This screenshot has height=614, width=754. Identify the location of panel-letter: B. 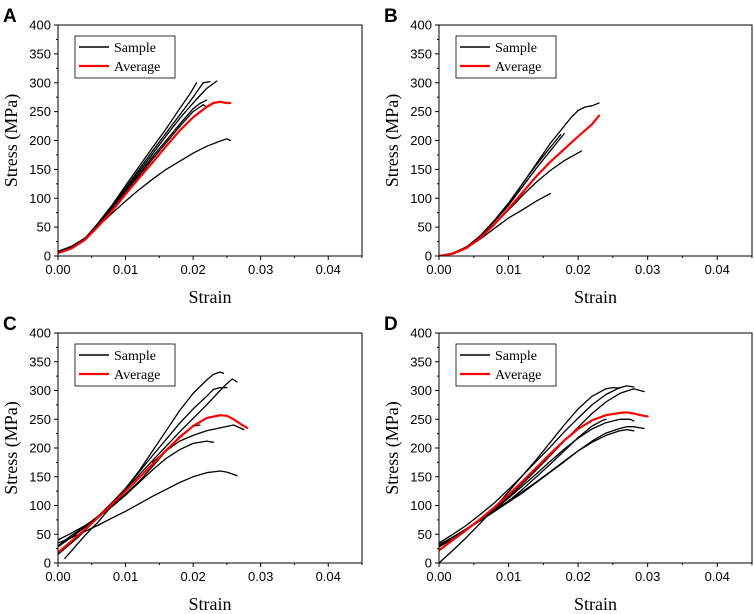
(391, 16).